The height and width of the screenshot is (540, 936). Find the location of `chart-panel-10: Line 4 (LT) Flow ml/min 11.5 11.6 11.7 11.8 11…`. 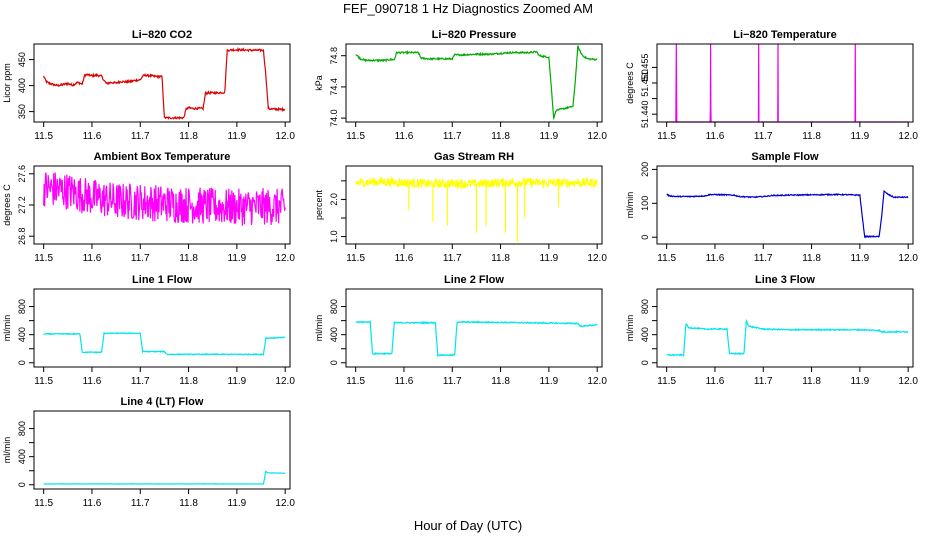

chart-panel-10: Line 4 (LT) Flow ml/min 11.5 11.6 11.7 11.8 11… is located at coordinates (148, 452).